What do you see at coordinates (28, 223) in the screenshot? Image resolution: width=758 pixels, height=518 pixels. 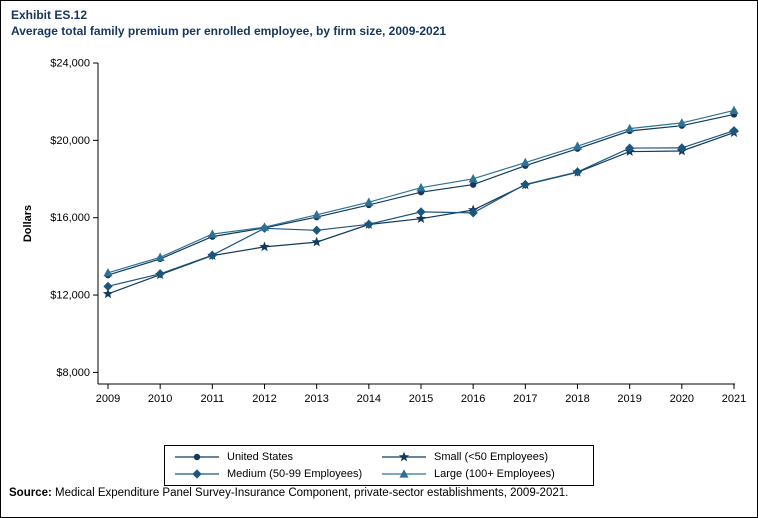 I see `y-axis-title: Dollars` at bounding box center [28, 223].